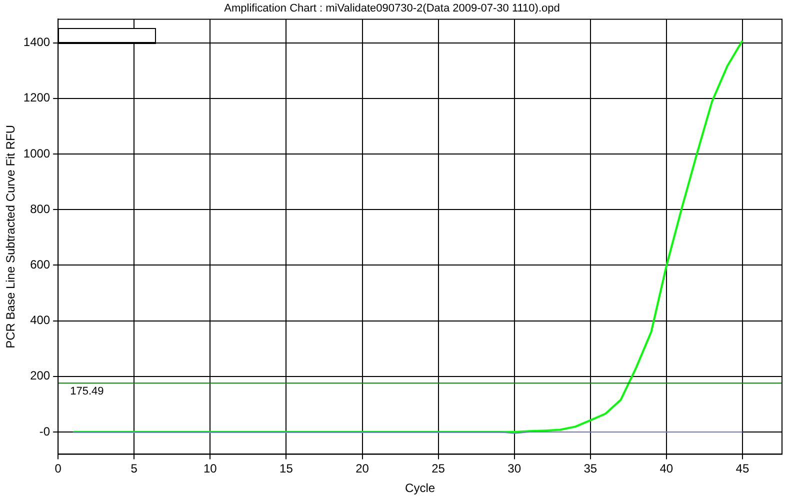 This screenshot has height=500, width=800. What do you see at coordinates (420, 488) in the screenshot?
I see `x-axis-title: Cycle` at bounding box center [420, 488].